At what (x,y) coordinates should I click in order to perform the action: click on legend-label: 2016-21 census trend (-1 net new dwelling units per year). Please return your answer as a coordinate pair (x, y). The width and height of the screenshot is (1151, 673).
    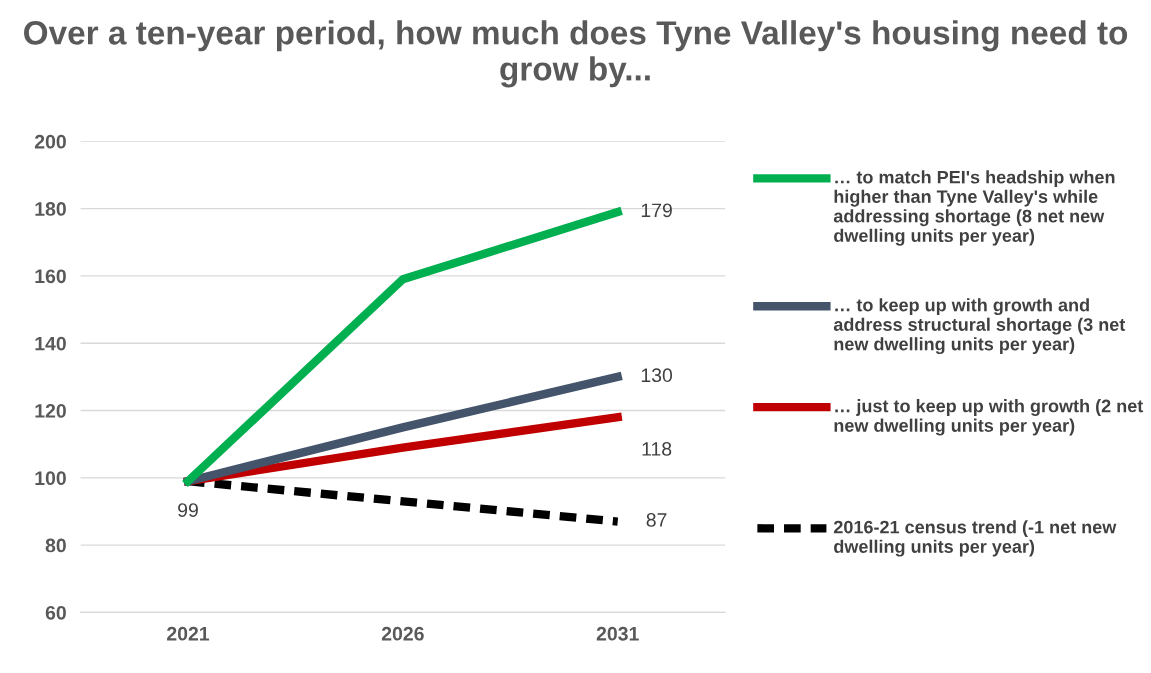
    Looking at the image, I should click on (975, 538).